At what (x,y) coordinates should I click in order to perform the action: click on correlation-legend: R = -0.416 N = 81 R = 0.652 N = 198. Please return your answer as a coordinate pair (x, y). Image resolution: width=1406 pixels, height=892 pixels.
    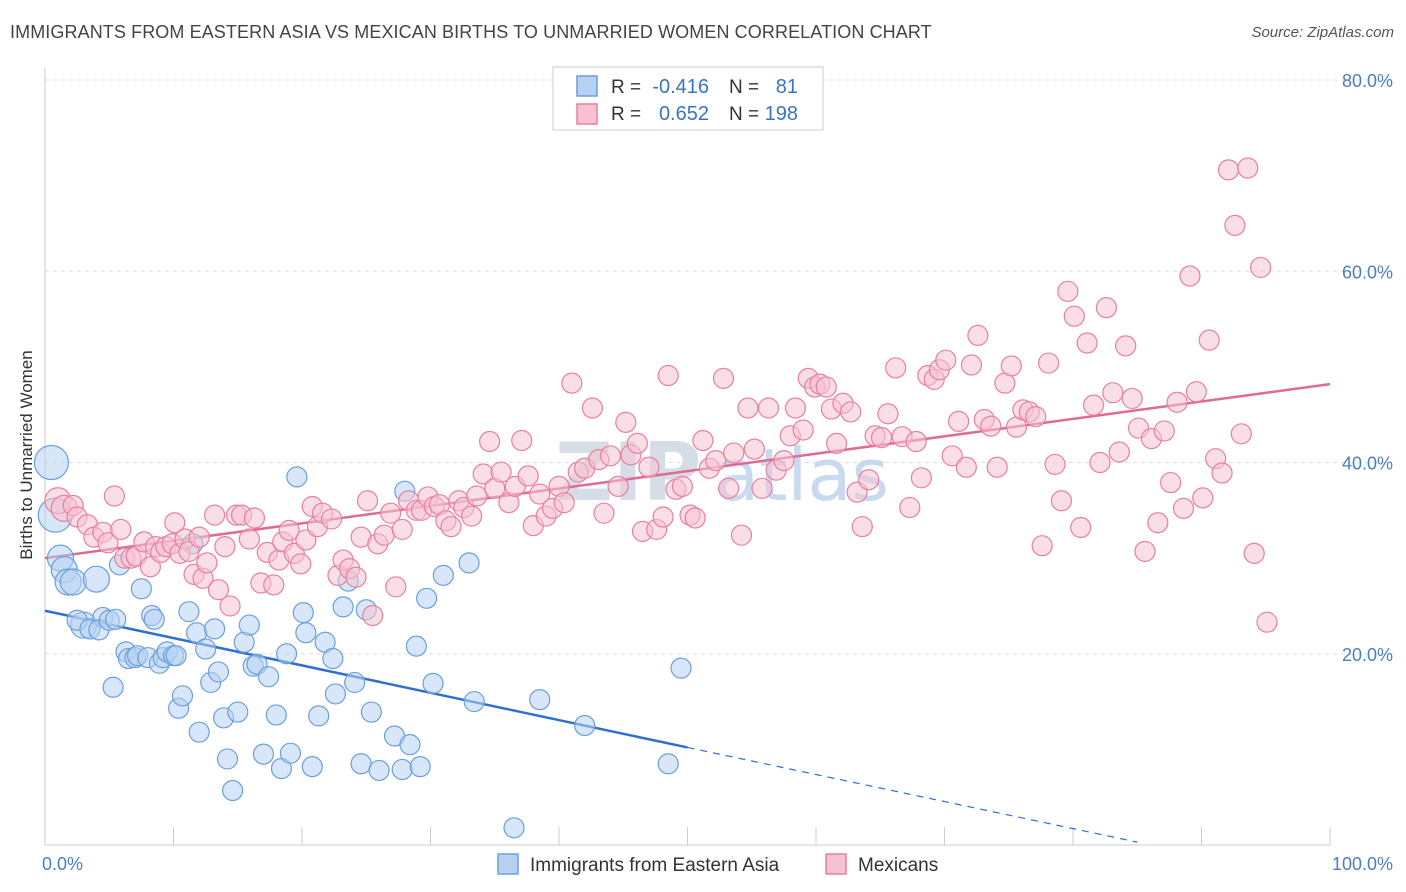
    Looking at the image, I should click on (688, 98).